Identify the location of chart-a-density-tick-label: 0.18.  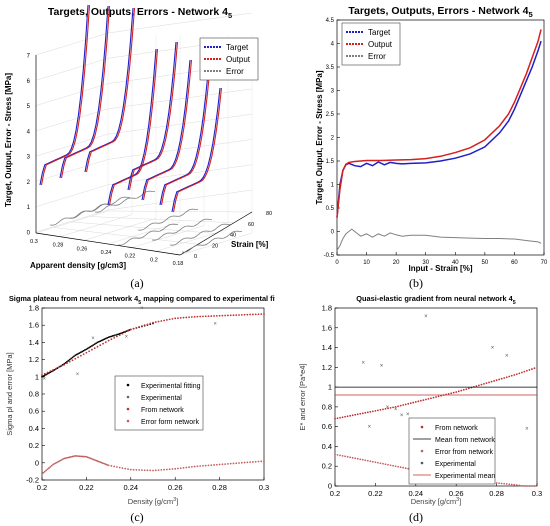
(178, 264).